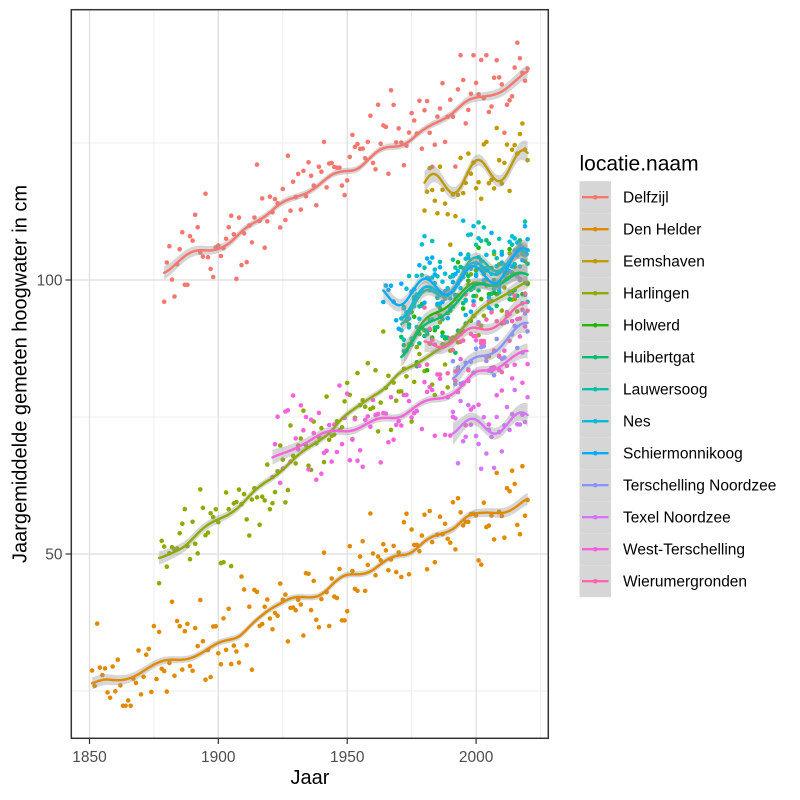 The image size is (800, 800). I want to click on svg-text: Wierumergronden, so click(685, 582).